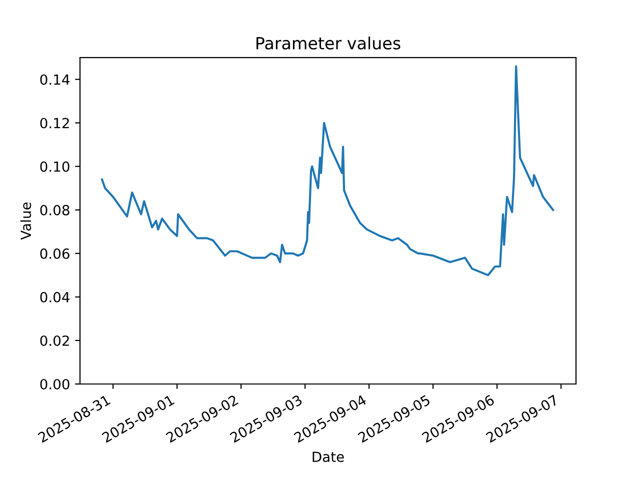  What do you see at coordinates (26, 221) in the screenshot?
I see `y-axis-title: Value` at bounding box center [26, 221].